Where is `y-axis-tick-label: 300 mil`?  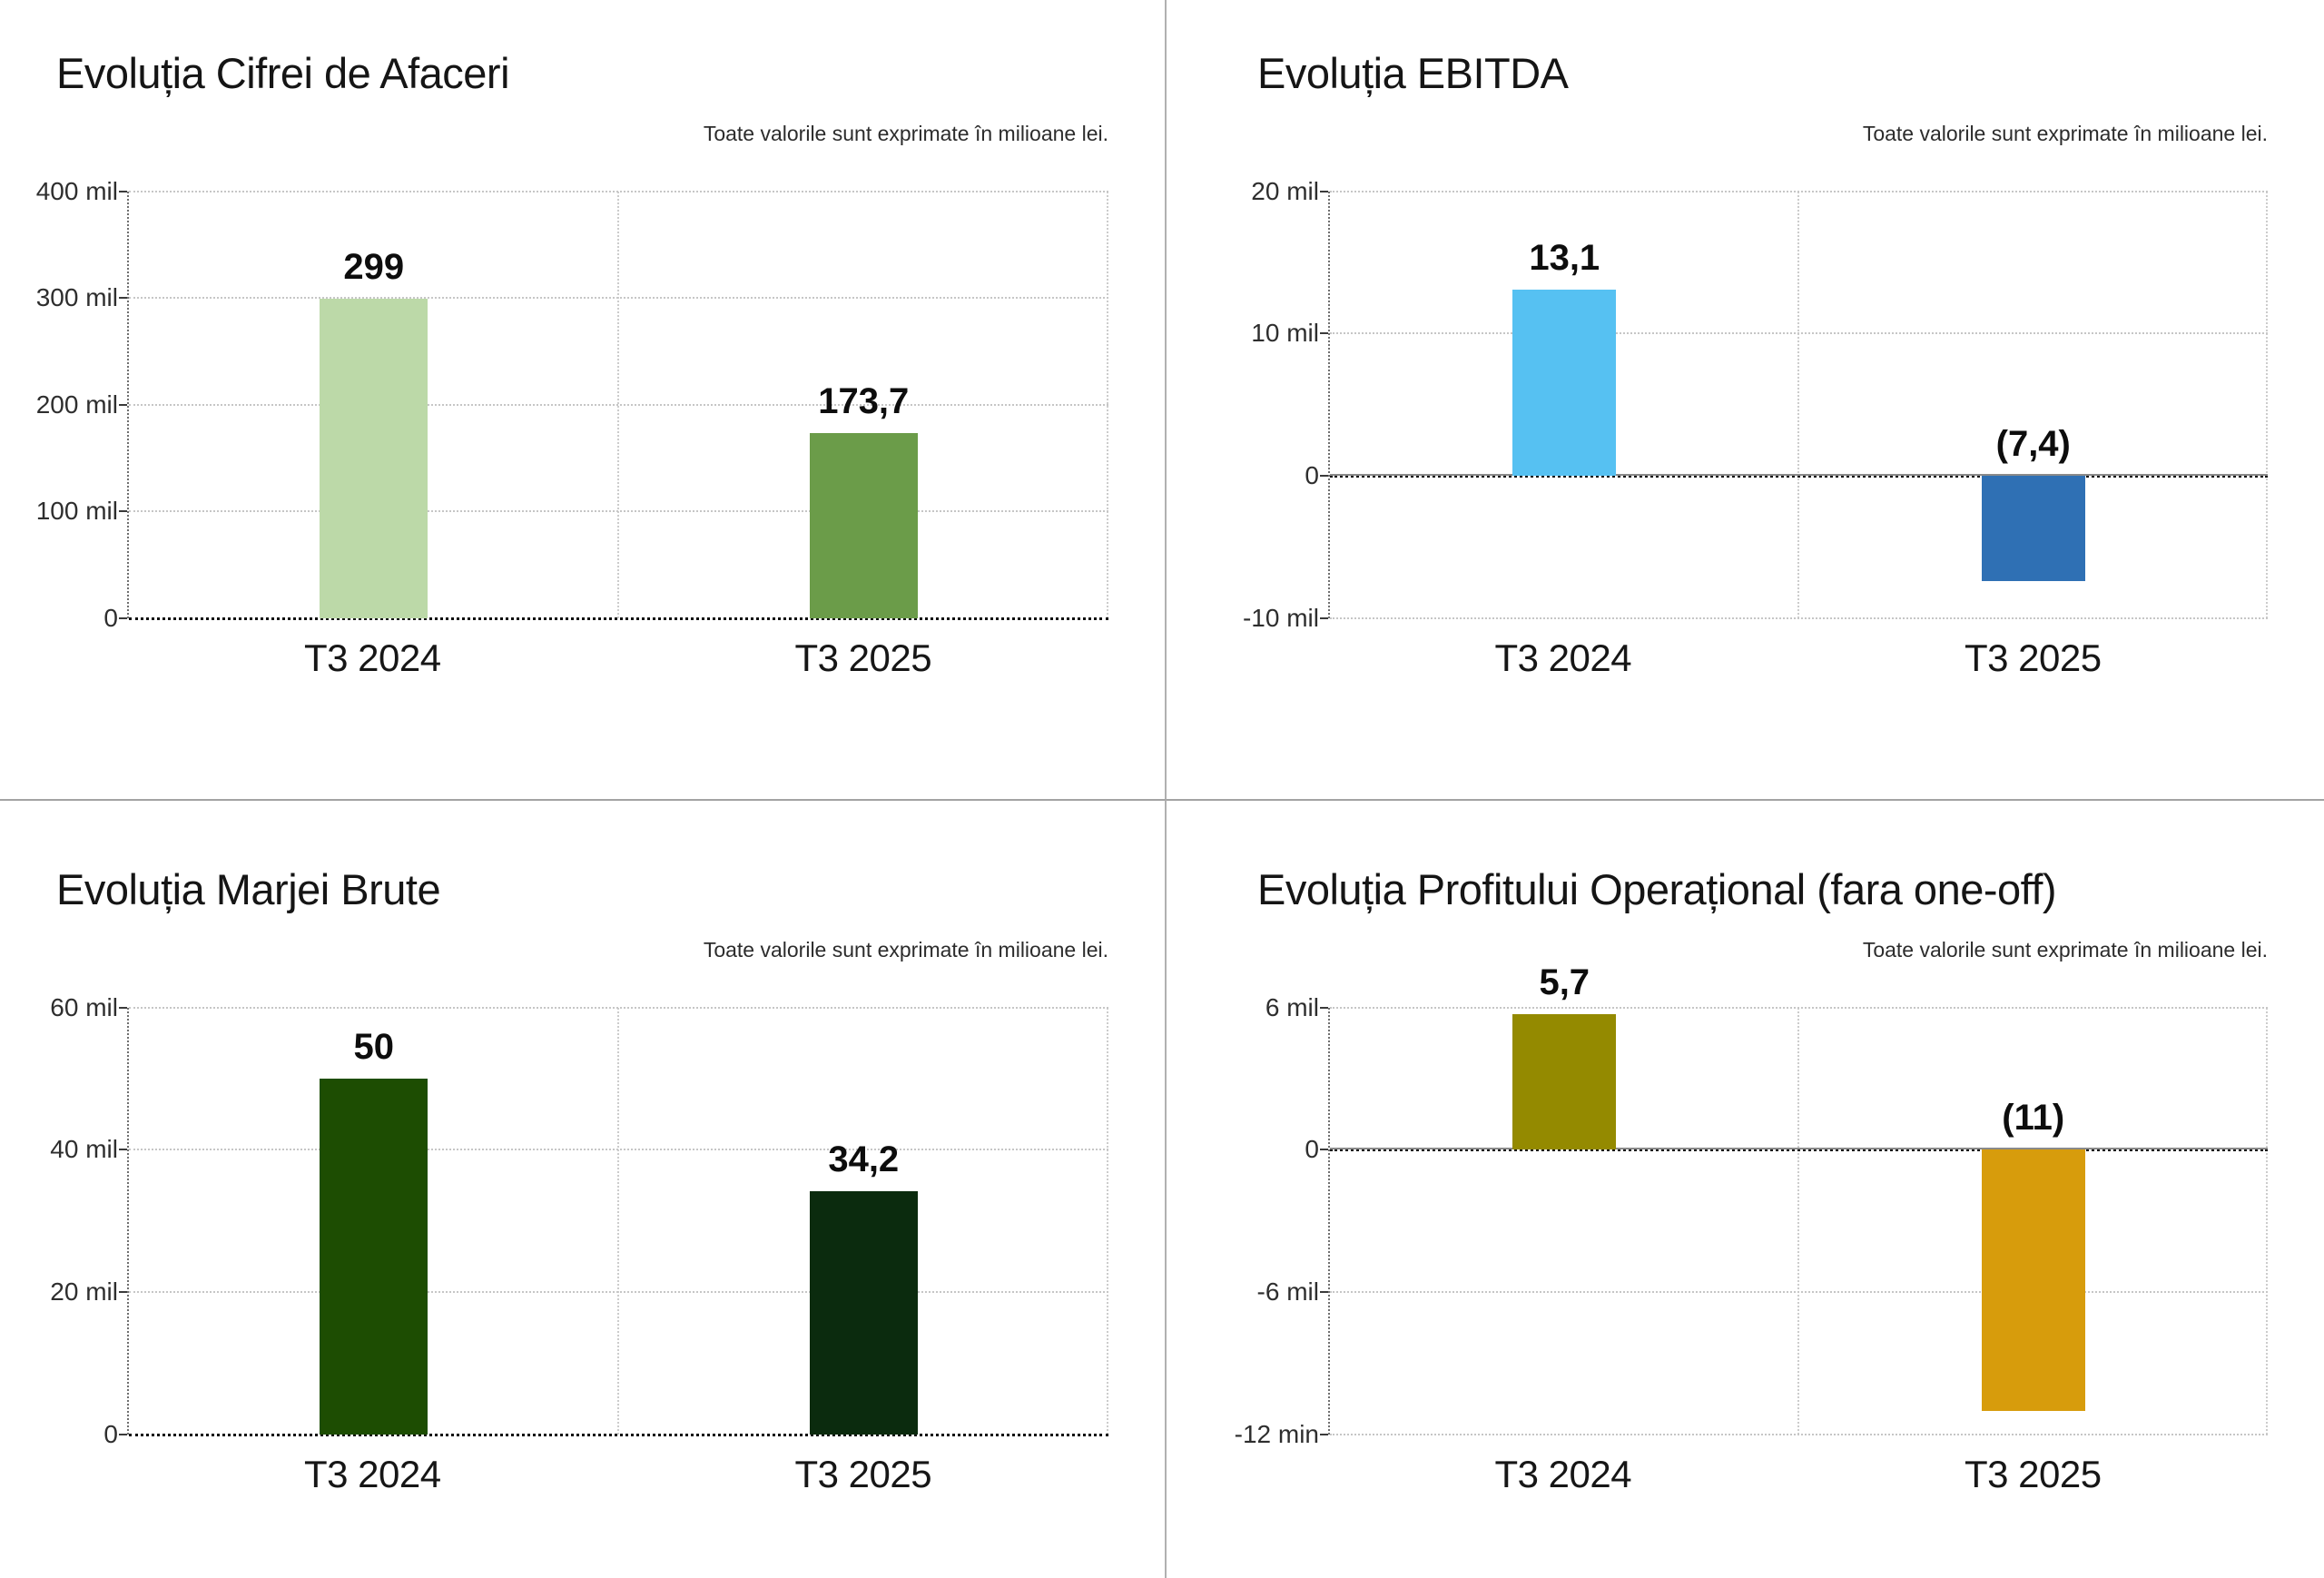 y-axis-tick-label: 300 mil is located at coordinates (76, 297).